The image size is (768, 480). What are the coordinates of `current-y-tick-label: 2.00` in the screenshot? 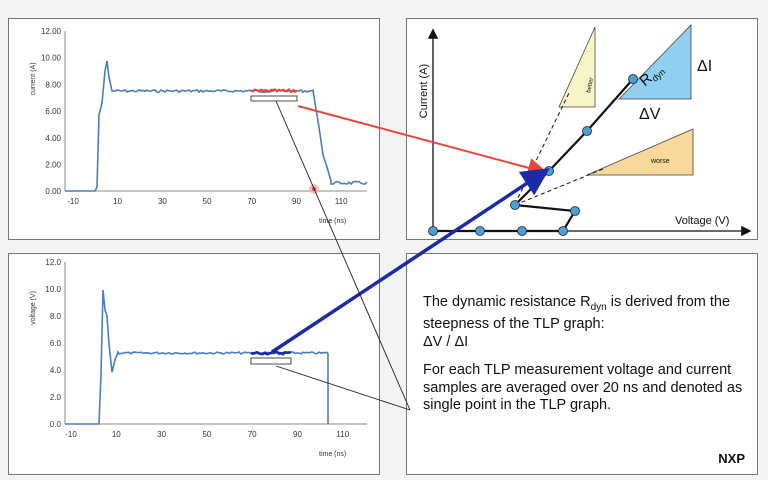 It's located at (53, 165).